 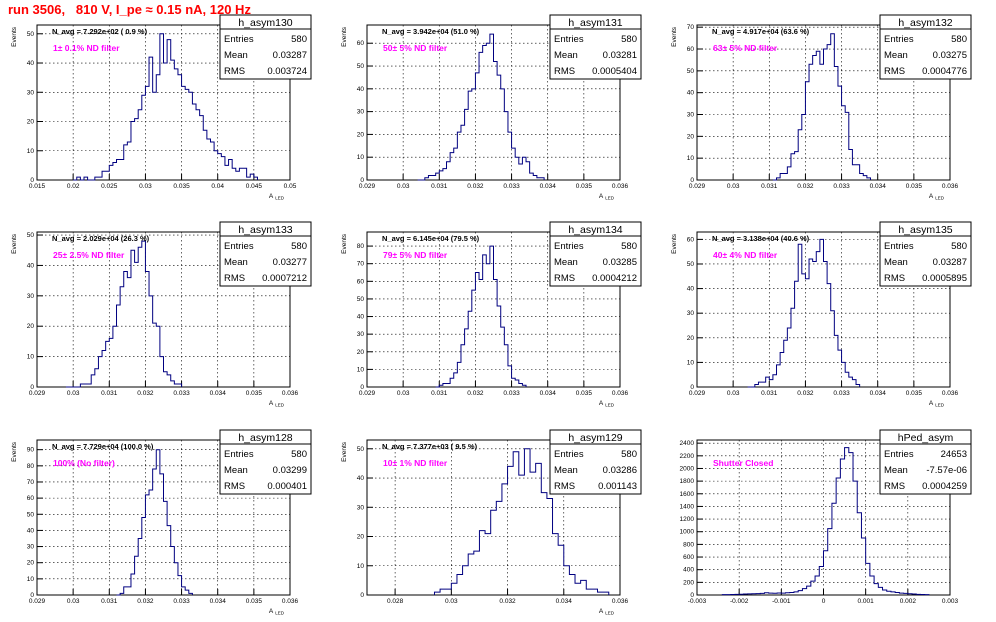 I want to click on y-tick-label: 600, so click(x=688, y=557).